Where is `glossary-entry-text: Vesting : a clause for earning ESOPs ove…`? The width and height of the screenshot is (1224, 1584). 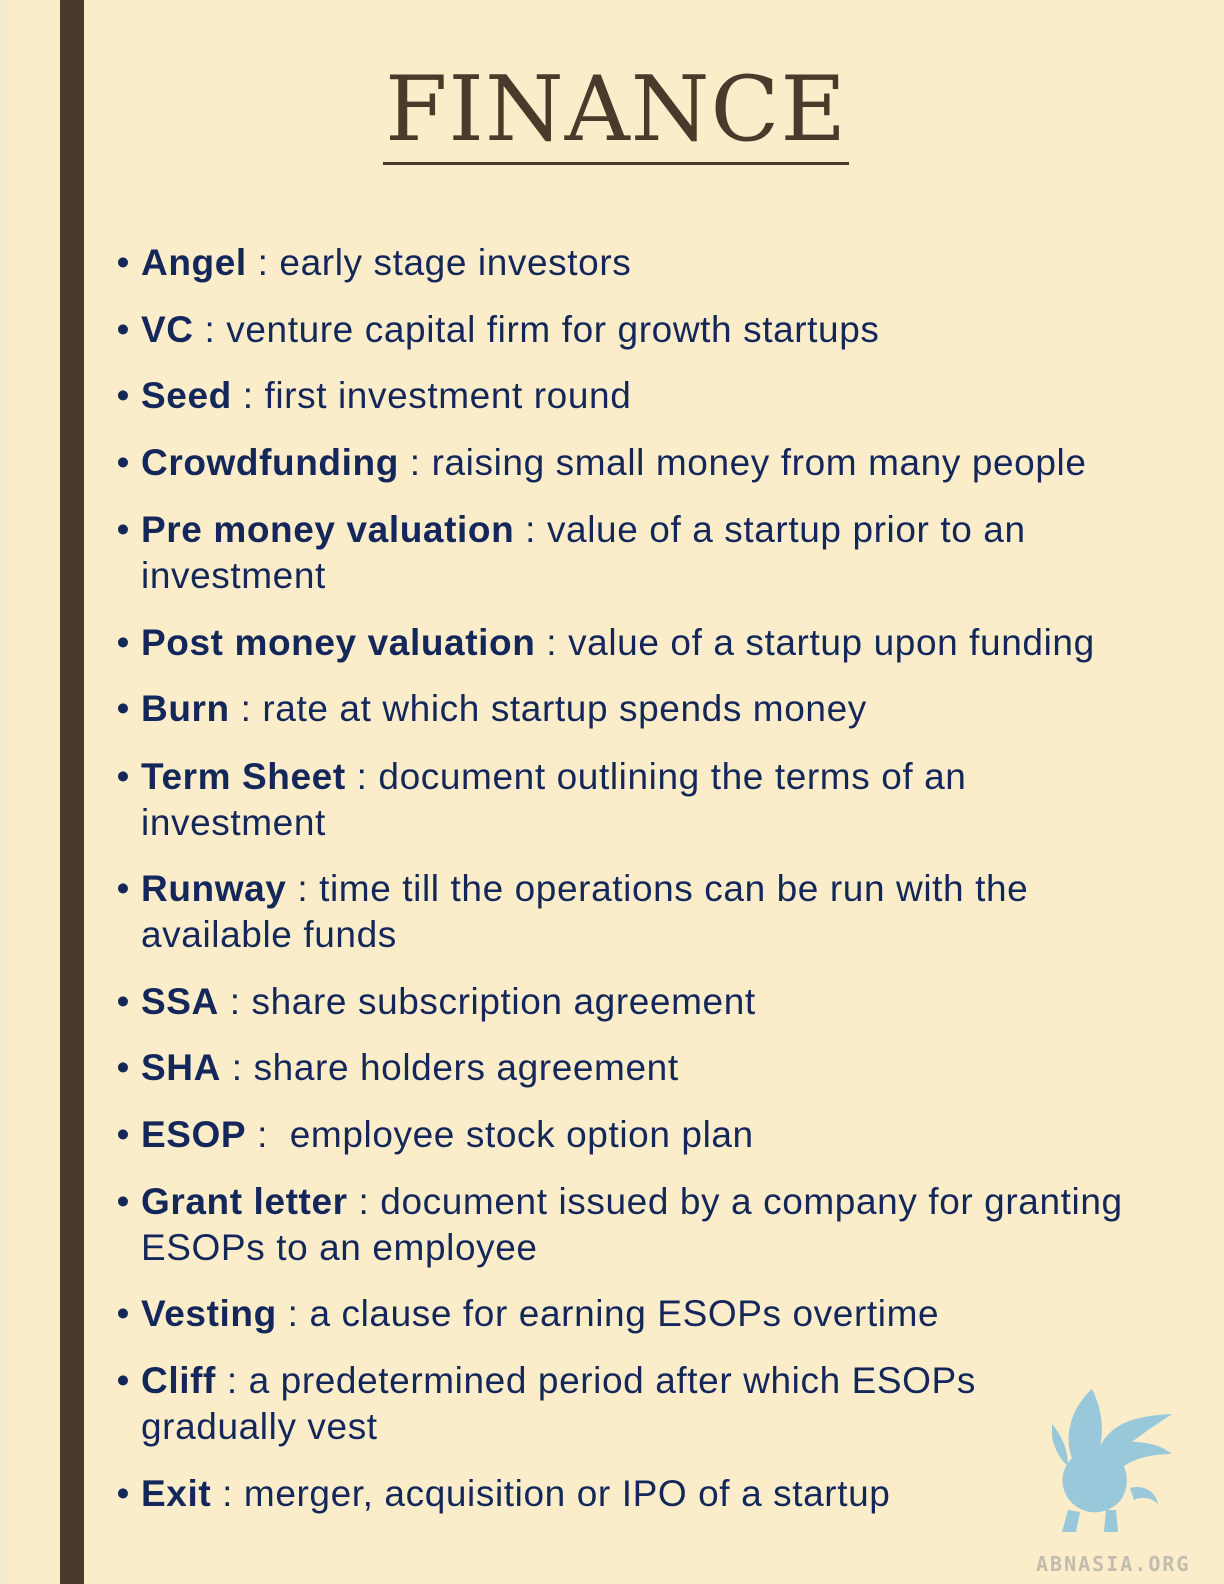 glossary-entry-text: Vesting : a clause for earning ESOPs ove… is located at coordinates (633, 1314).